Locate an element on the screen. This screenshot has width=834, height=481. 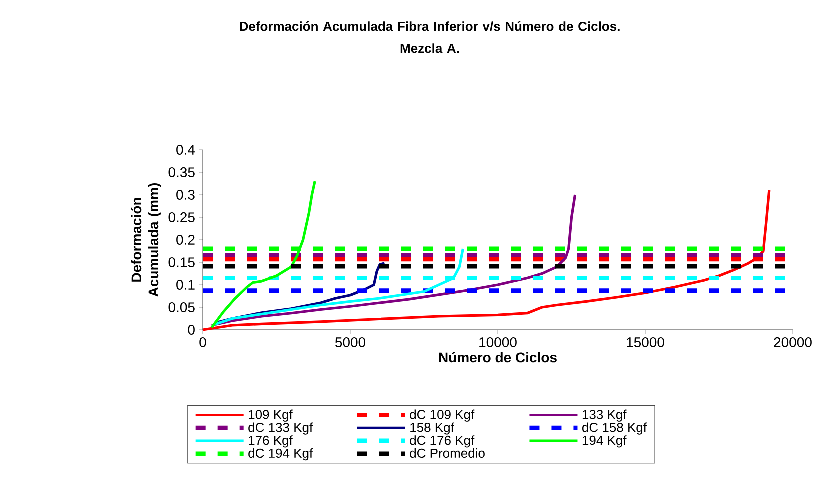
y-tick-label: 0.05 is located at coordinates (181, 307).